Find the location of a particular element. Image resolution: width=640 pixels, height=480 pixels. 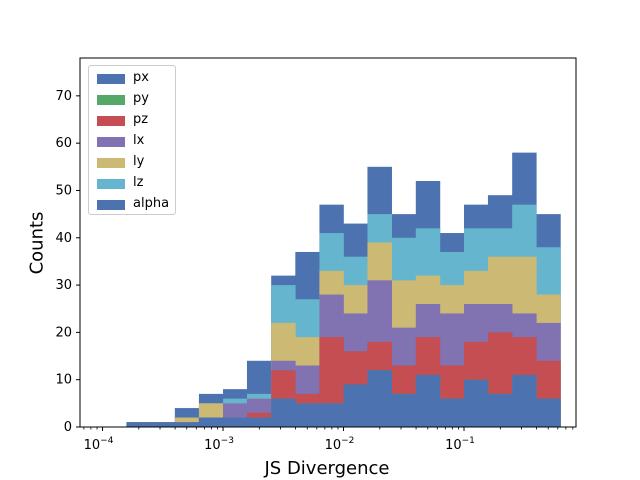

x-tick-label-2: 10⁻² is located at coordinates (340, 444).